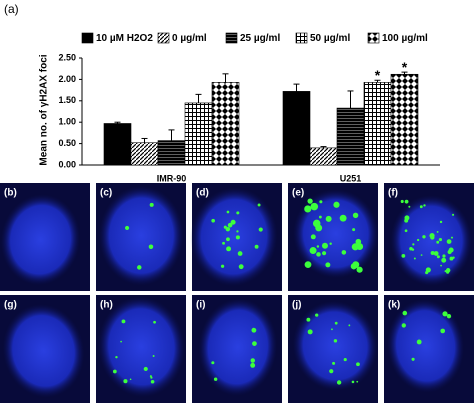 The height and width of the screenshot is (410, 474). Describe the element at coordinates (67, 79) in the screenshot. I see `y-tick-label: 2.00` at that location.